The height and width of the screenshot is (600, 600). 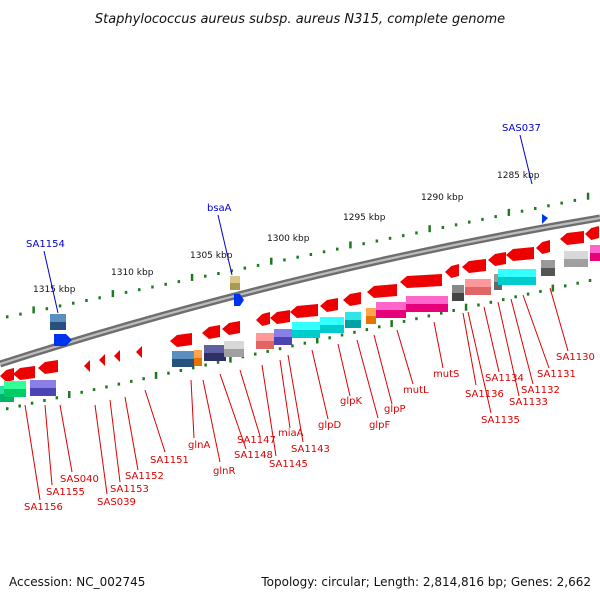 I want to click on gene-label: SA1155, so click(x=65, y=492).